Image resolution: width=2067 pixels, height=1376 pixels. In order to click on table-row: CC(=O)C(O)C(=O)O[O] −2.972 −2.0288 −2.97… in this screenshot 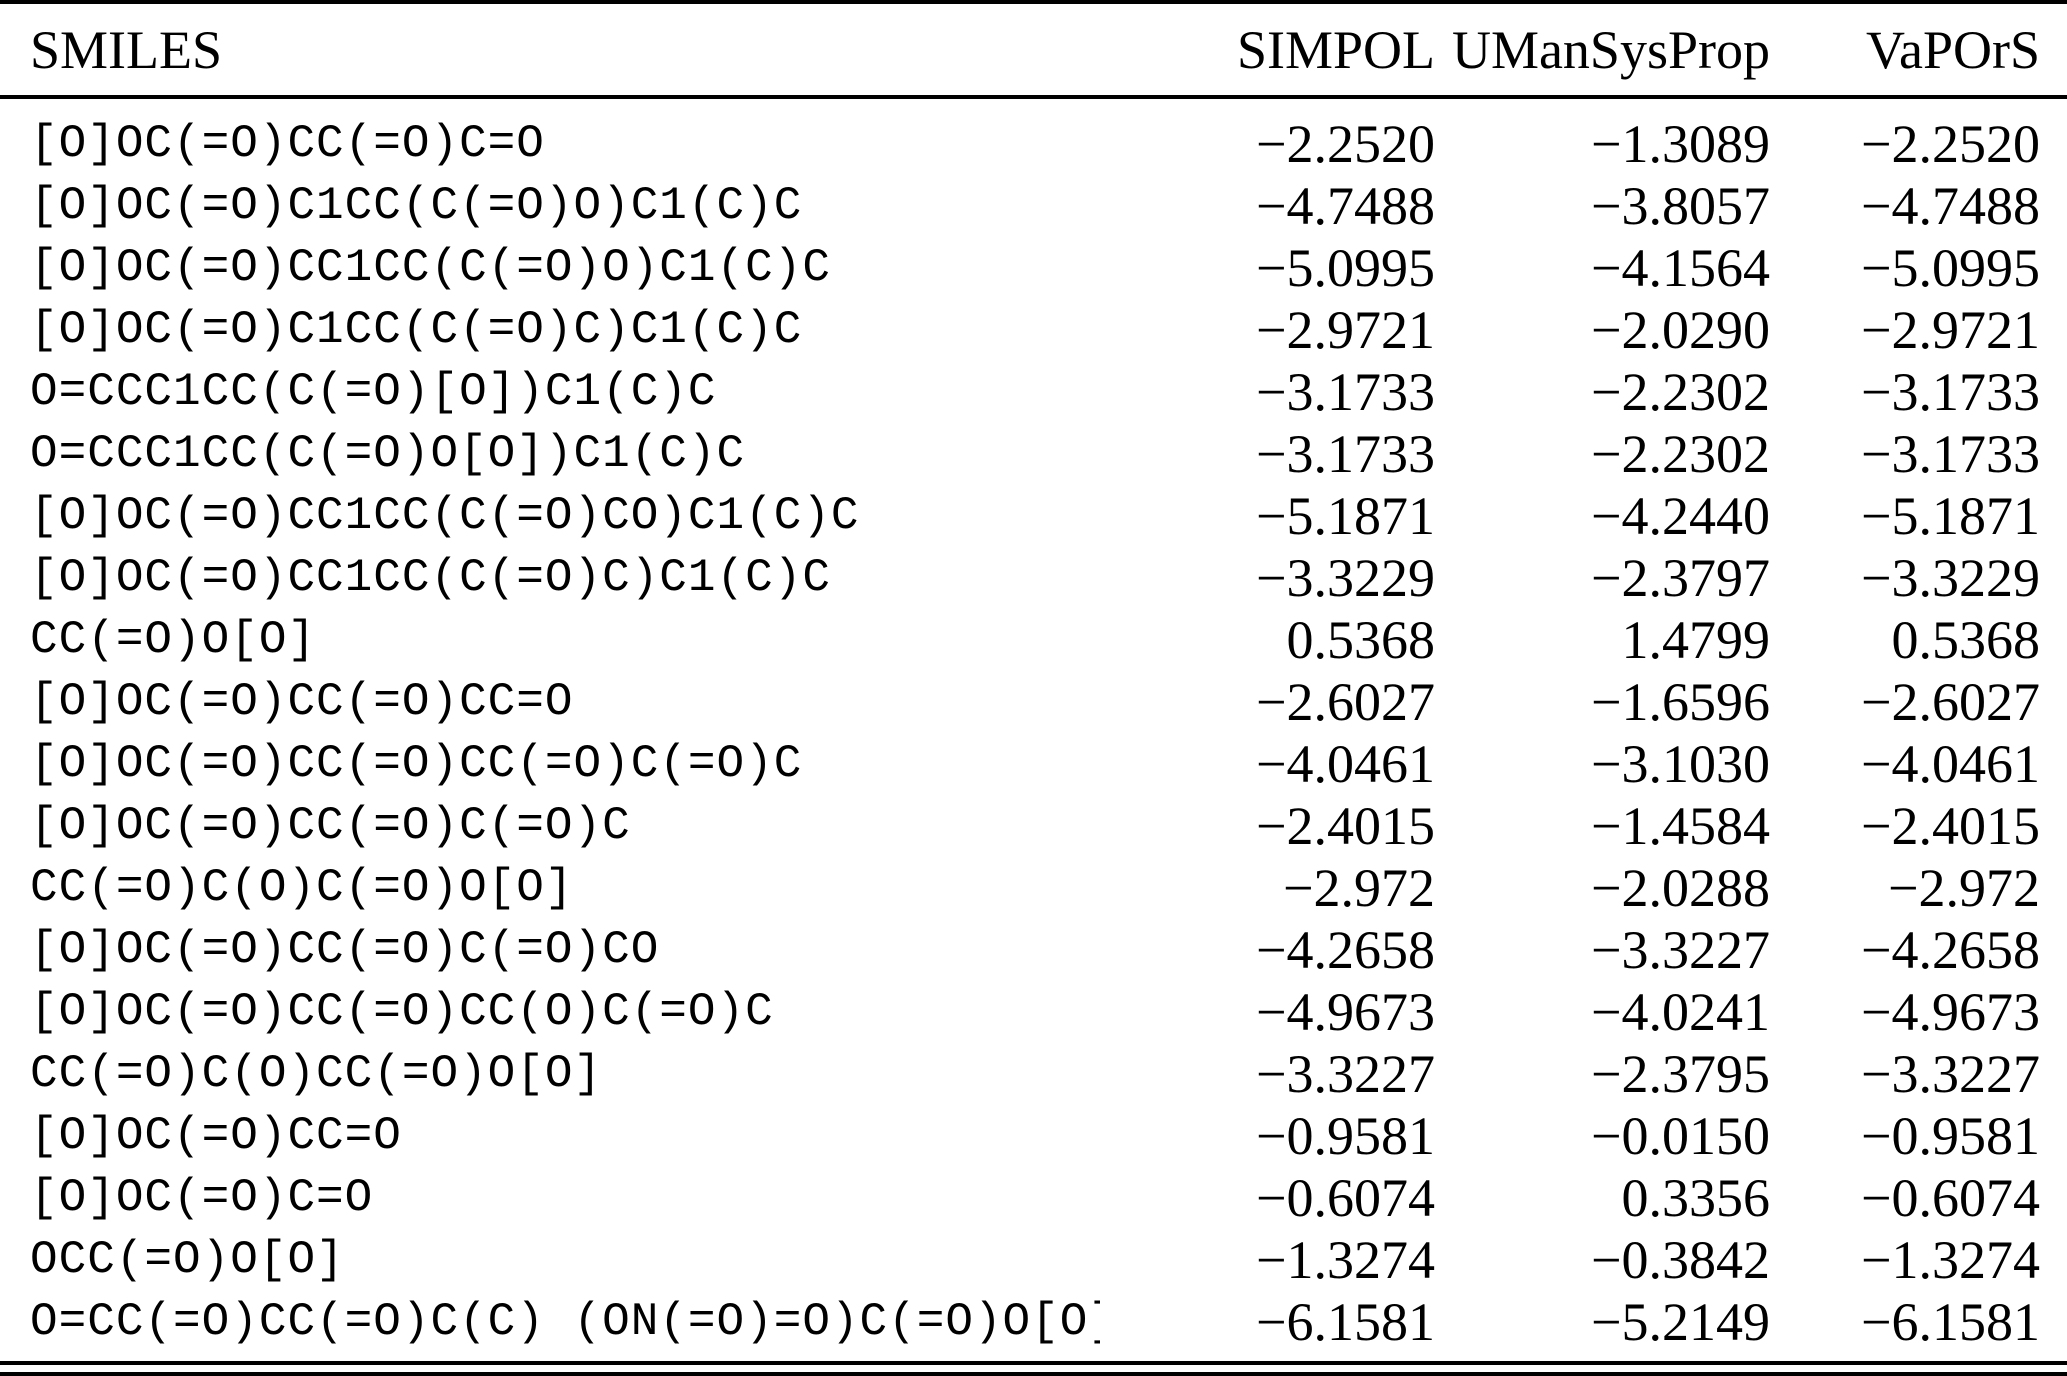, I will do `click(1033, 888)`.